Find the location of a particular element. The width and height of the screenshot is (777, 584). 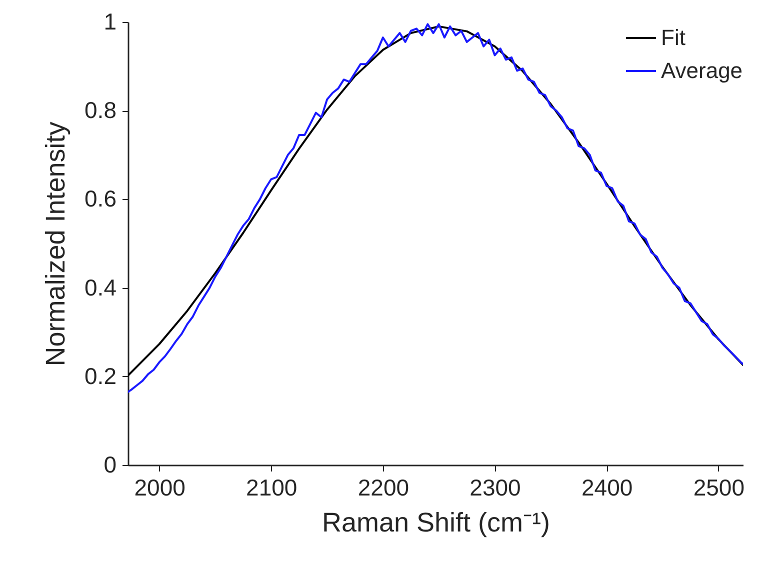

x-tick-label: 2300 is located at coordinates (495, 487).